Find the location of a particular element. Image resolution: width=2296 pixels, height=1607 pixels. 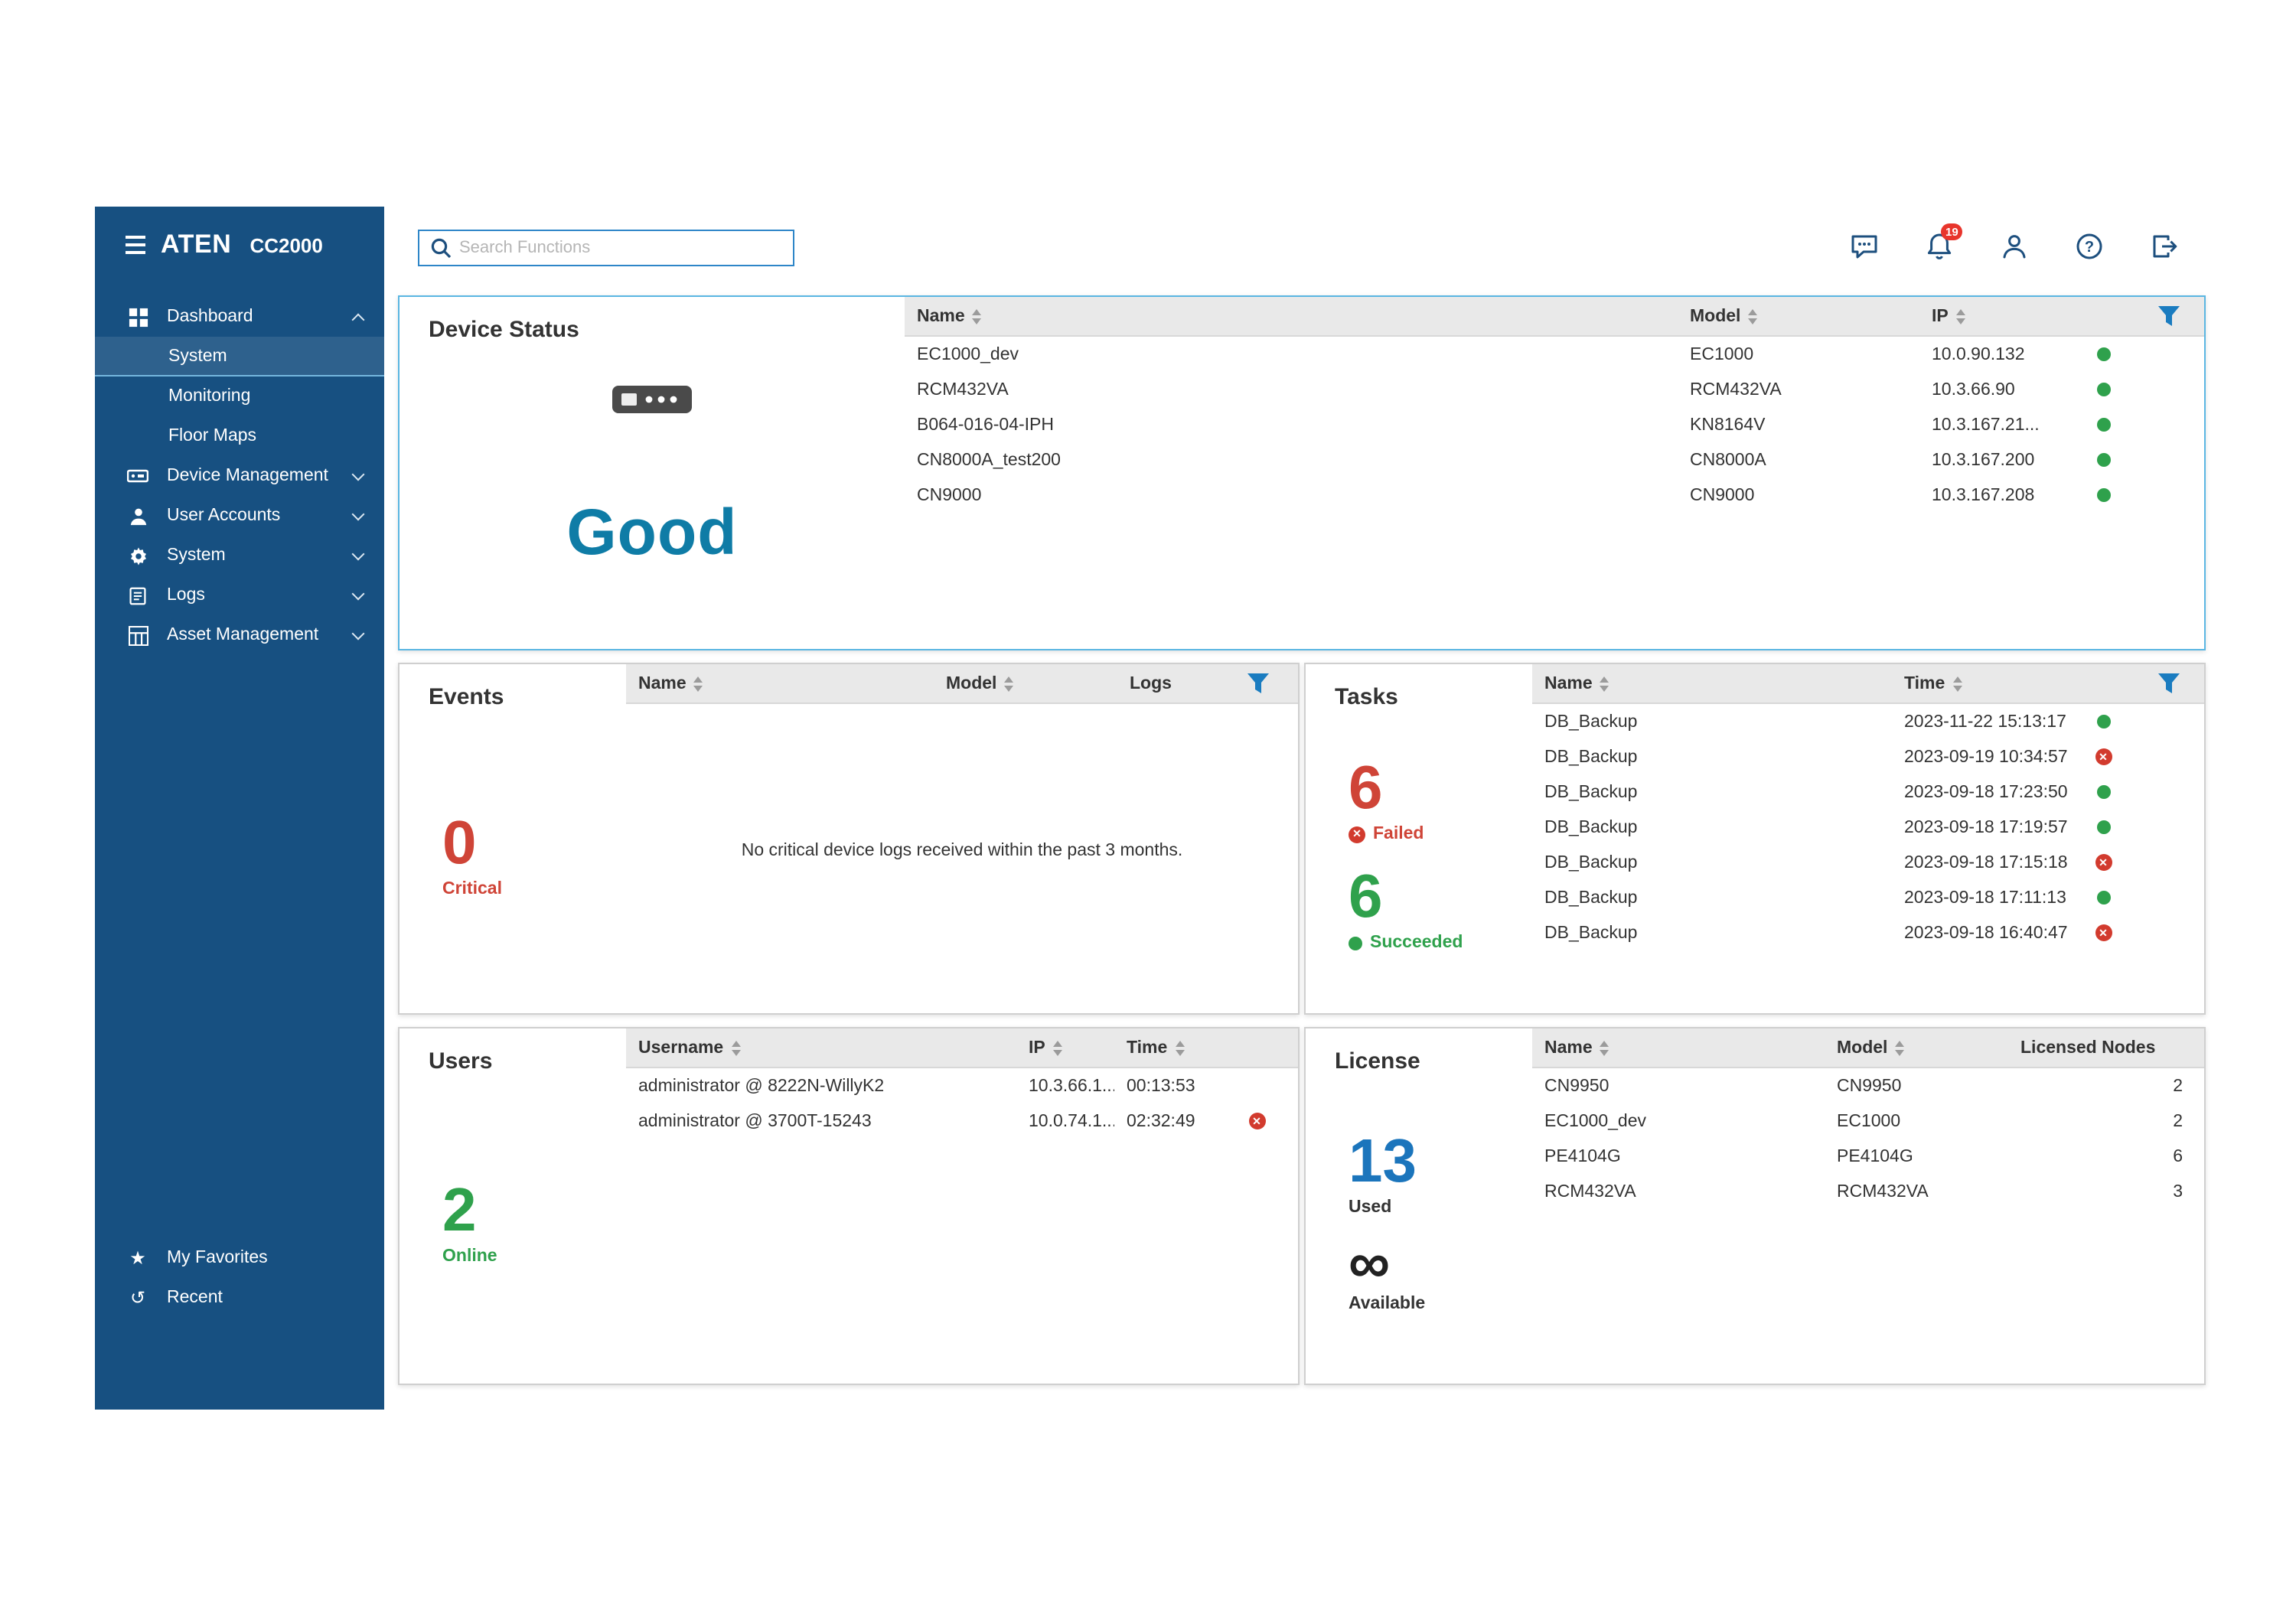

table-header: Name Model Licensed Nodes is located at coordinates (1868, 1048).